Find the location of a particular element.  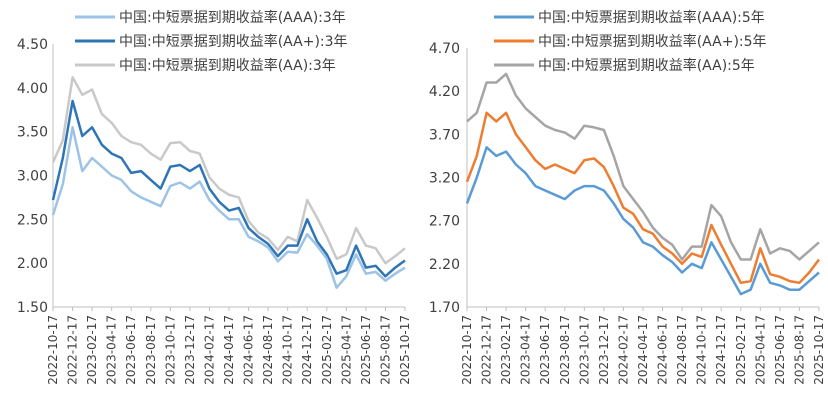

y-tick-label: 1.50 is located at coordinates (32, 308).